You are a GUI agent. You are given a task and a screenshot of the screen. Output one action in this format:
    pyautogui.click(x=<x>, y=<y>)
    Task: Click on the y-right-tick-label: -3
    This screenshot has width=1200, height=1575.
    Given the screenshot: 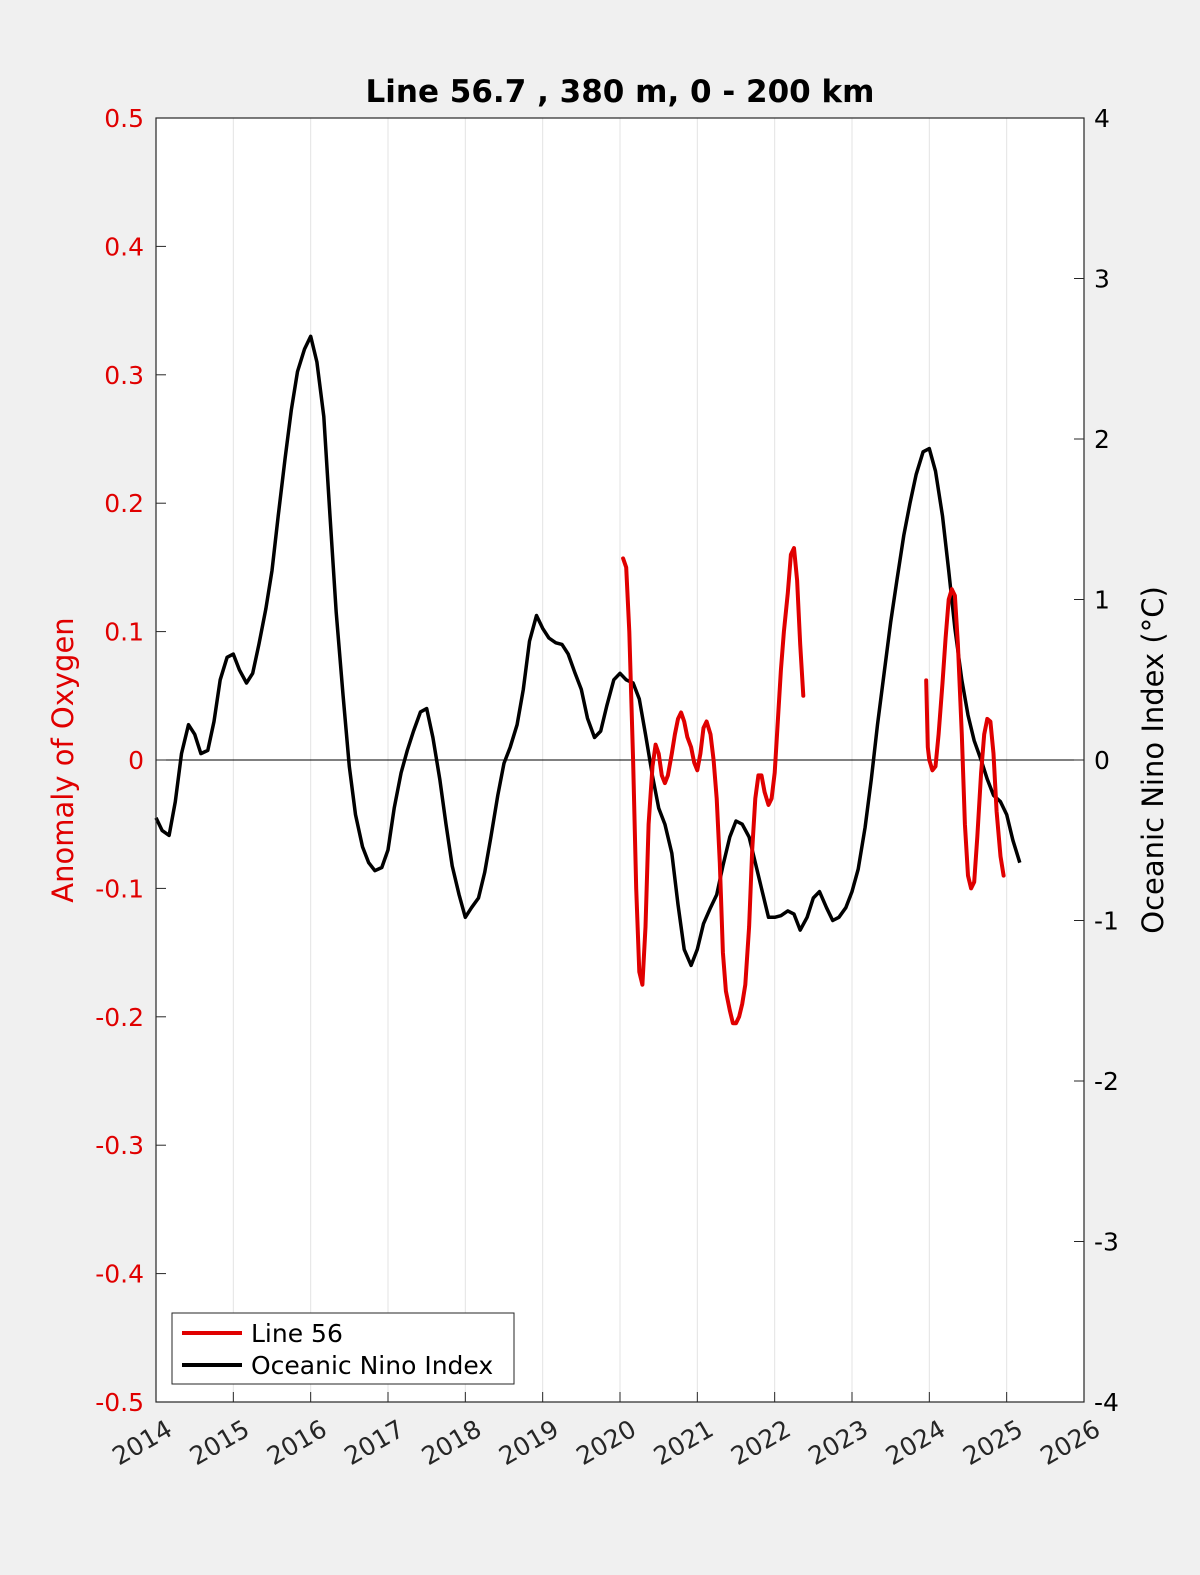 What is the action you would take?
    pyautogui.click(x=1106, y=1242)
    